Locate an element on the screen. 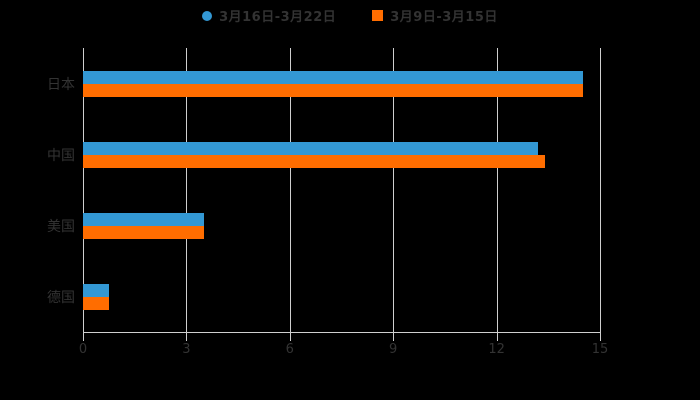 The image size is (700, 400). x-tick-label: 12 is located at coordinates (496, 349).